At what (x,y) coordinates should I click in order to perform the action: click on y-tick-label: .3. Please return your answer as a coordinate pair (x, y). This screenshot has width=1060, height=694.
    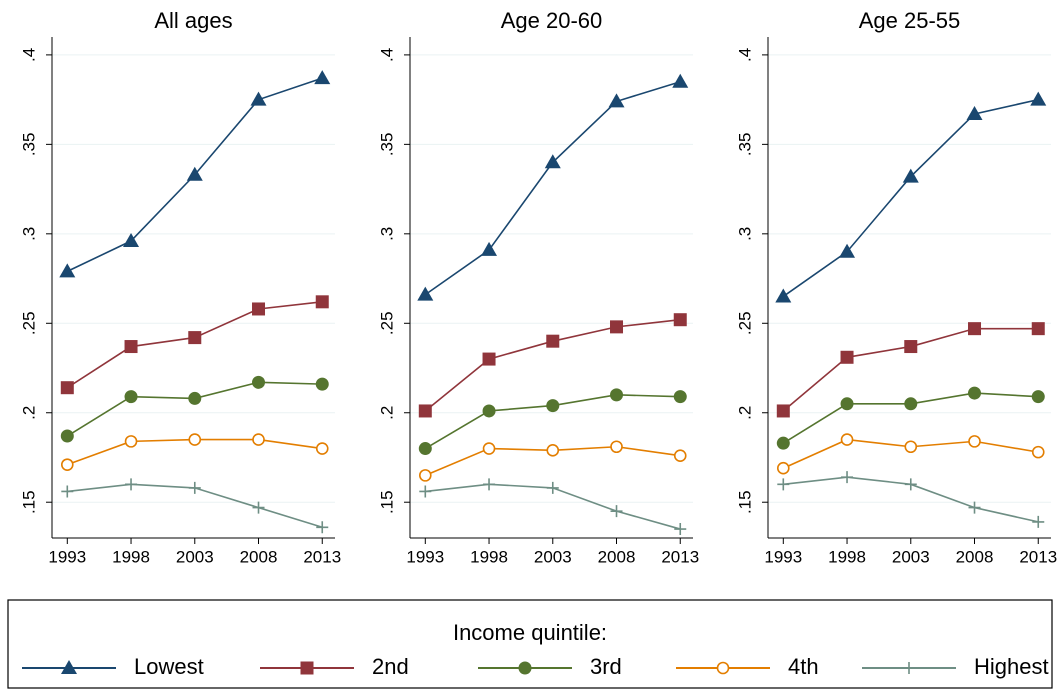
    Looking at the image, I should click on (744, 234).